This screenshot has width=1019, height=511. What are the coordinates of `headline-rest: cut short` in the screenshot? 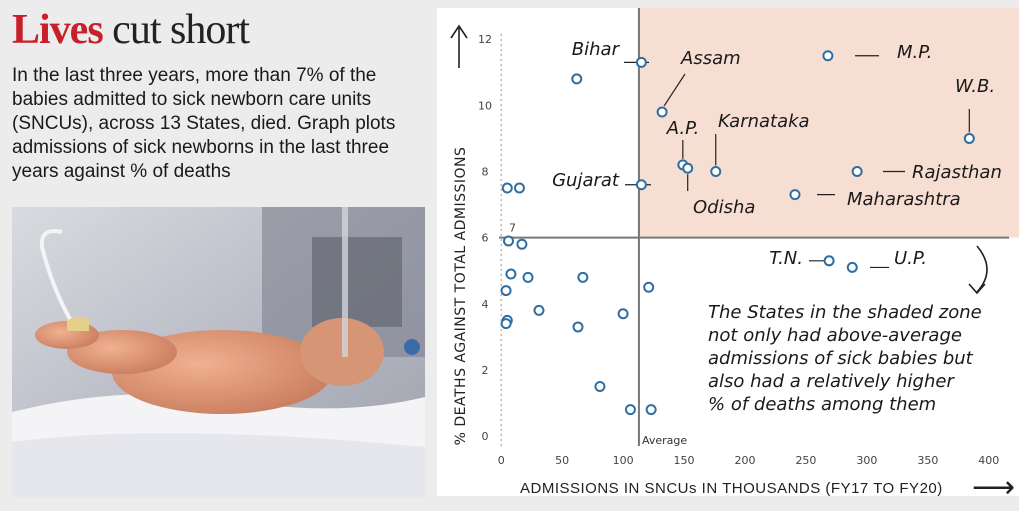 It's located at (176, 30).